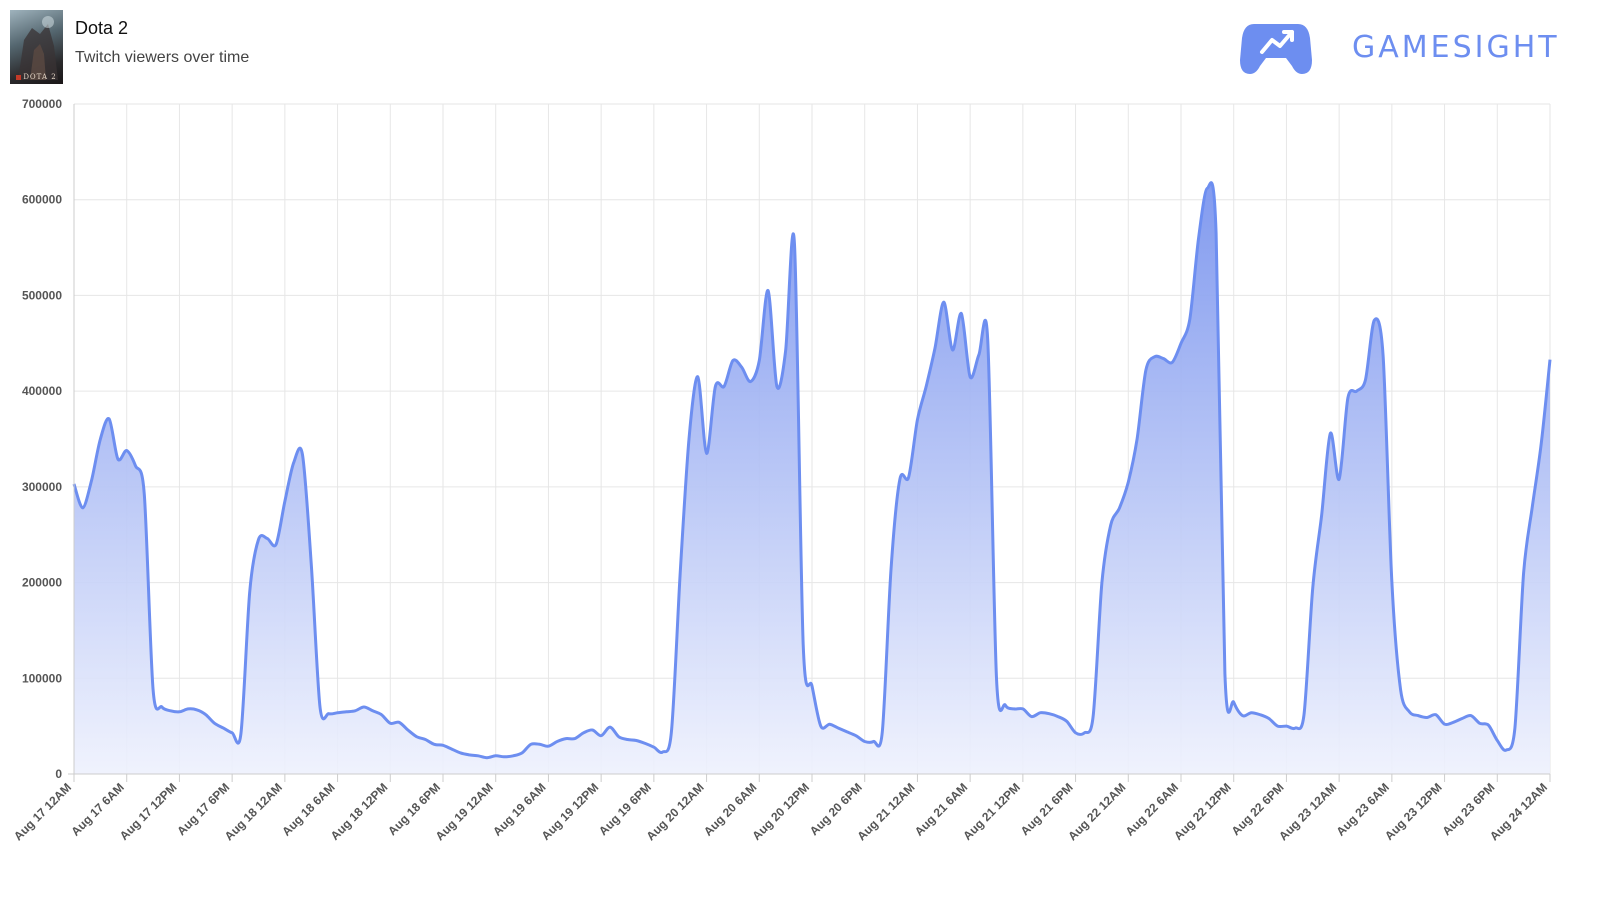 This screenshot has width=1600, height=909. What do you see at coordinates (36, 77) in the screenshot?
I see `thumbnail-caption: DOTA 2` at bounding box center [36, 77].